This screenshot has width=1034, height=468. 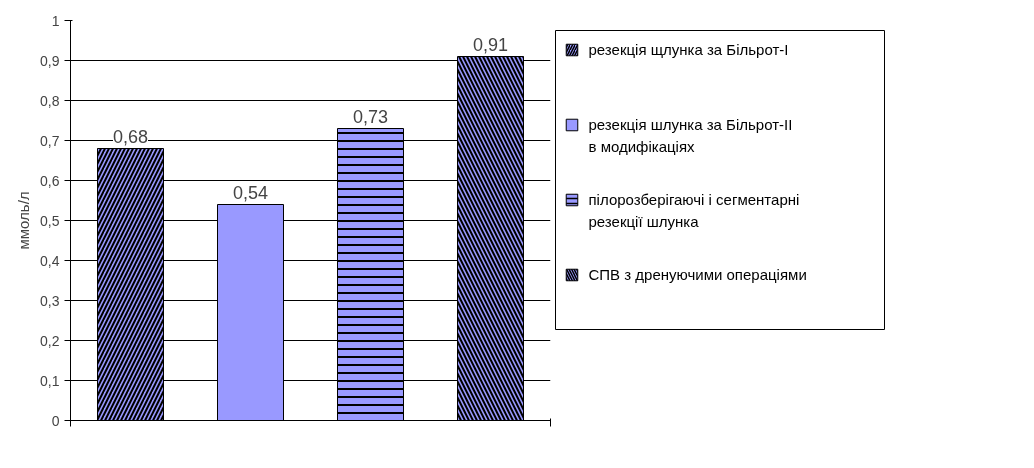 What do you see at coordinates (690, 136) in the screenshot?
I see `legend-label: резекція шлунка за Більрот-ІІ в модифікаціях` at bounding box center [690, 136].